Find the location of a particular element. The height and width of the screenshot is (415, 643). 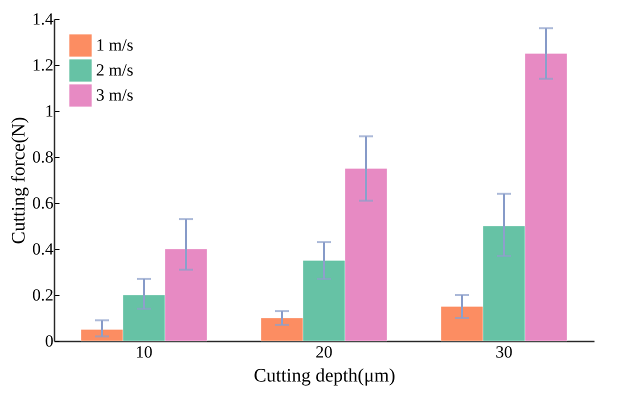

x-axis-title: Cutting depth(μm) is located at coordinates (325, 376).